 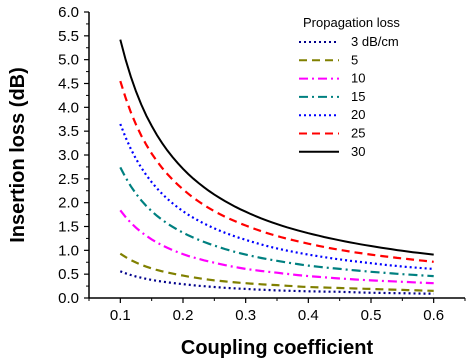 What do you see at coordinates (277, 348) in the screenshot?
I see `x-axis-label: Coupling coefficient` at bounding box center [277, 348].